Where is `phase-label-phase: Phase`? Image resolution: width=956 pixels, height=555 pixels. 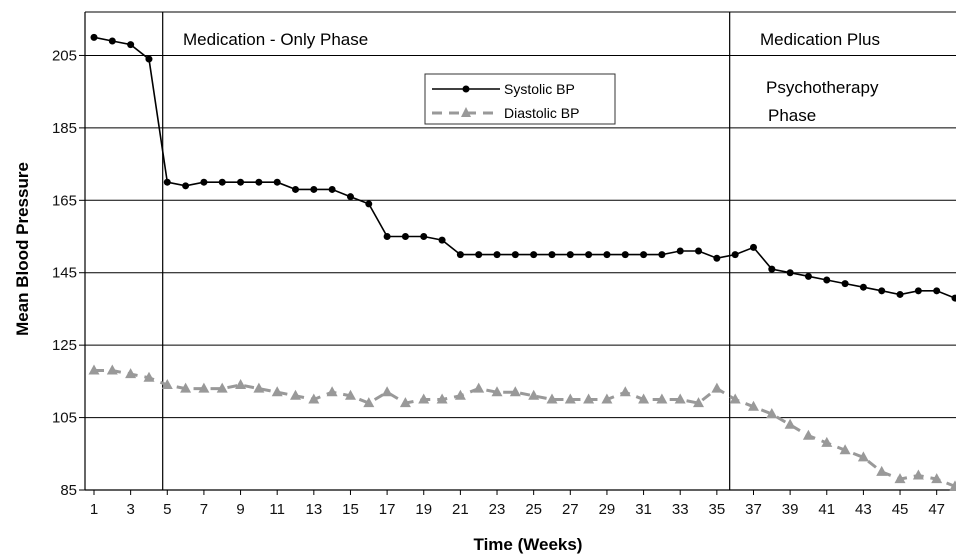 phase-label-phase: Phase is located at coordinates (792, 115).